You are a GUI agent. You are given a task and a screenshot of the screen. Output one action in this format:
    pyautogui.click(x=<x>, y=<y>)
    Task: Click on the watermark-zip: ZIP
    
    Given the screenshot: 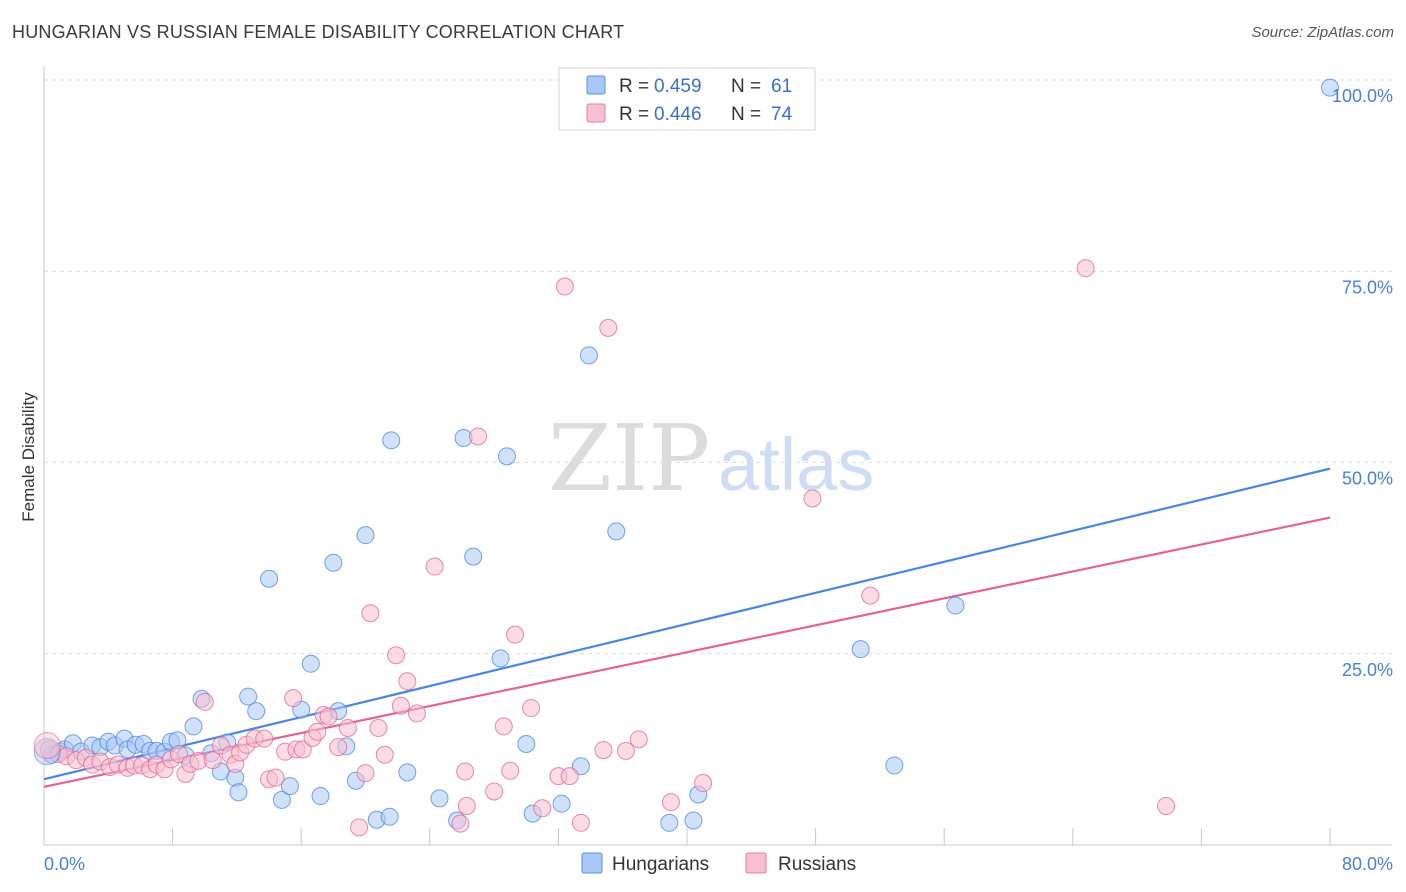 What is the action you would take?
    pyautogui.click(x=629, y=458)
    